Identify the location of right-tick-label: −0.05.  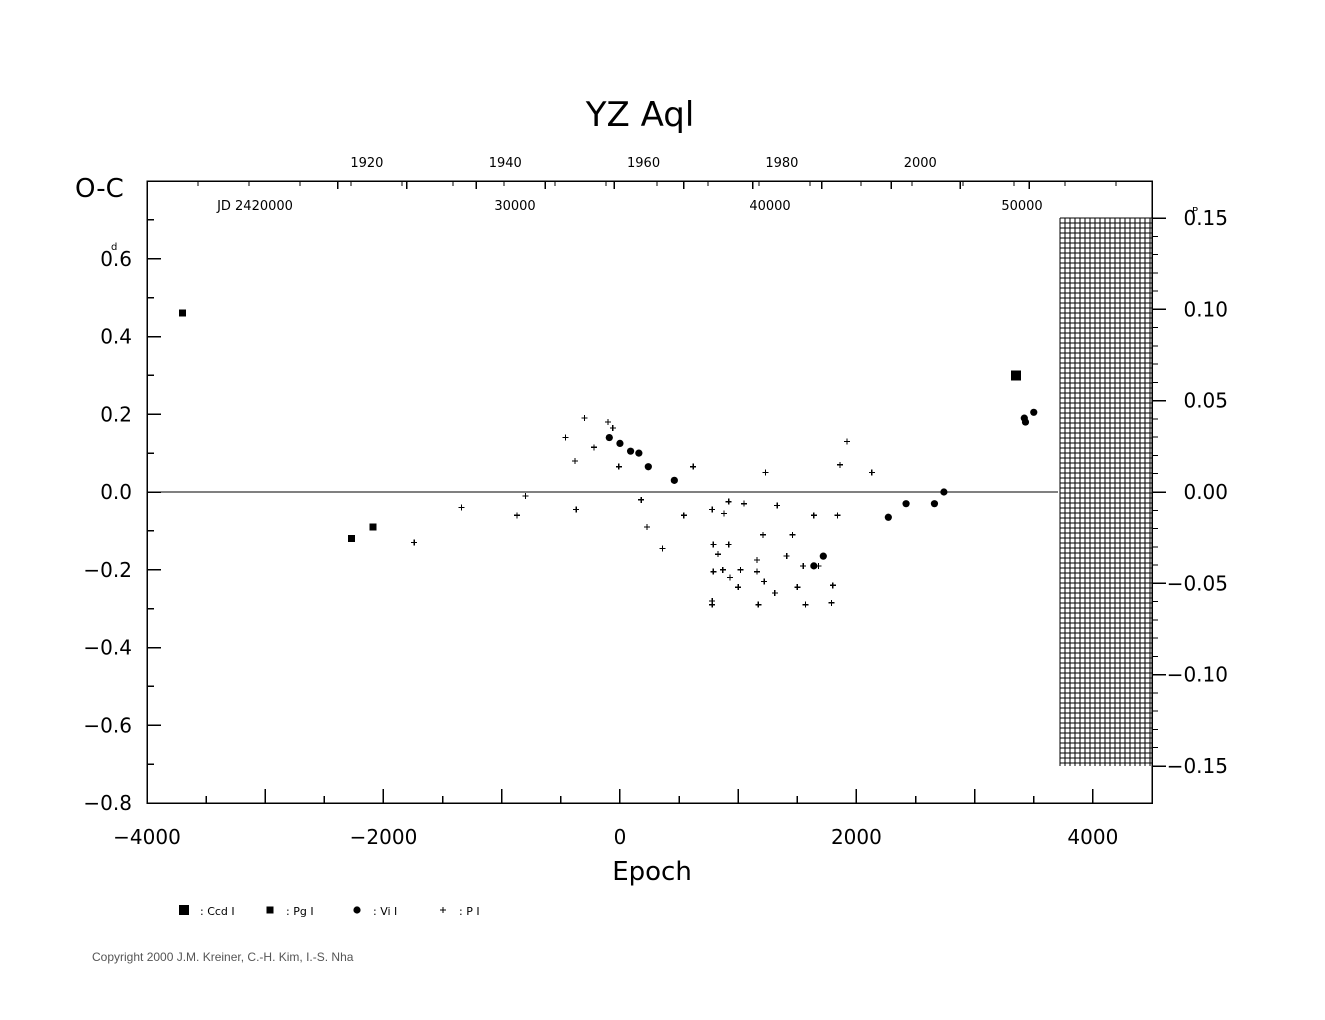
(1197, 583).